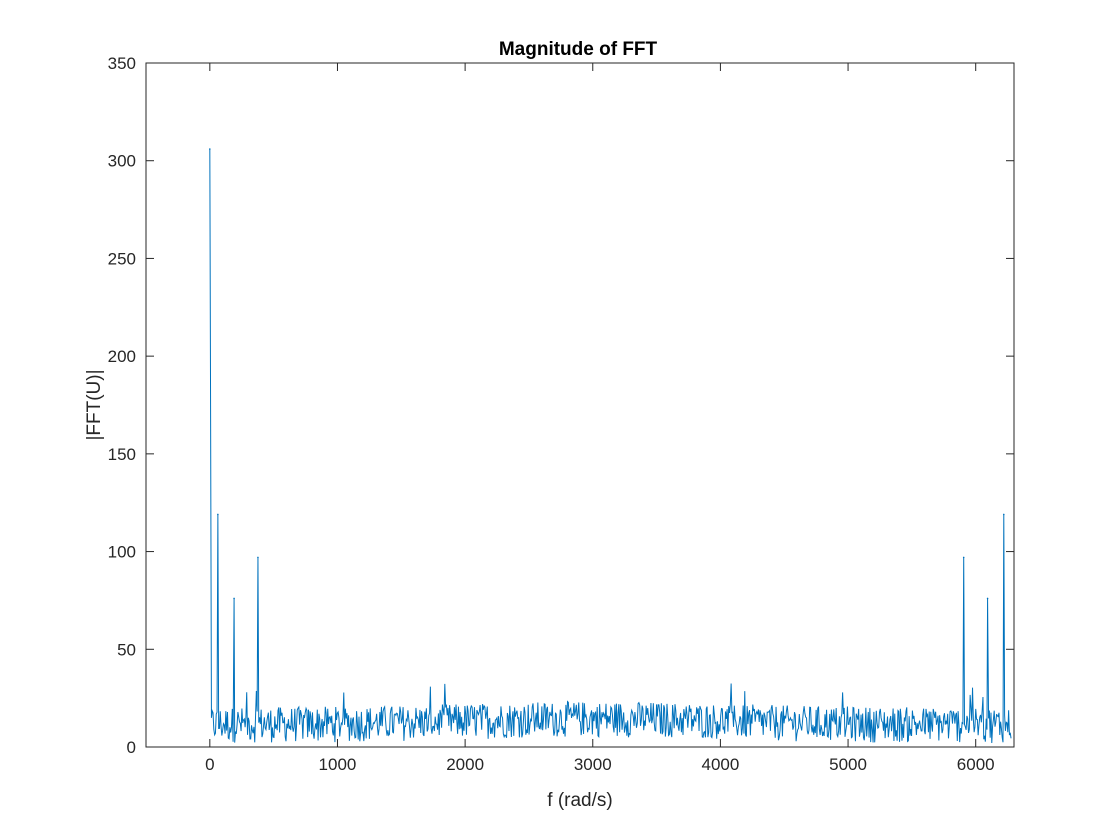 This screenshot has height=840, width=1120. I want to click on x-tick-label: 2000, so click(465, 764).